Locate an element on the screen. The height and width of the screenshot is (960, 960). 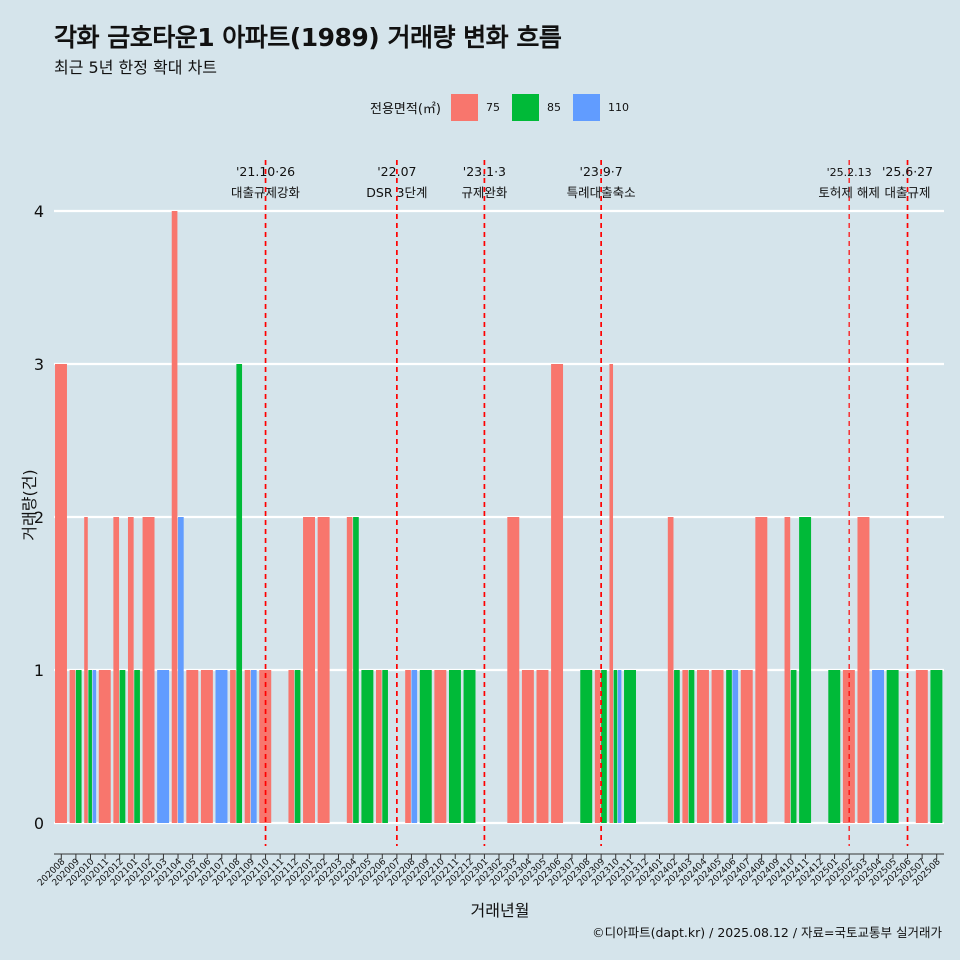
event-date-0: '21.10·26 is located at coordinates (265, 171).